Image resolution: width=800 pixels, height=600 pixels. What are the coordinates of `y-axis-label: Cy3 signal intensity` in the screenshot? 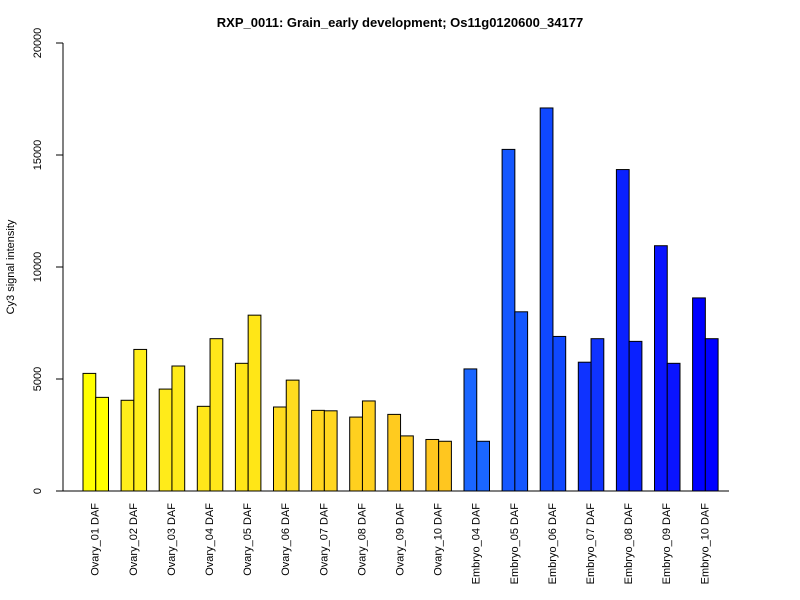 It's located at (11, 266).